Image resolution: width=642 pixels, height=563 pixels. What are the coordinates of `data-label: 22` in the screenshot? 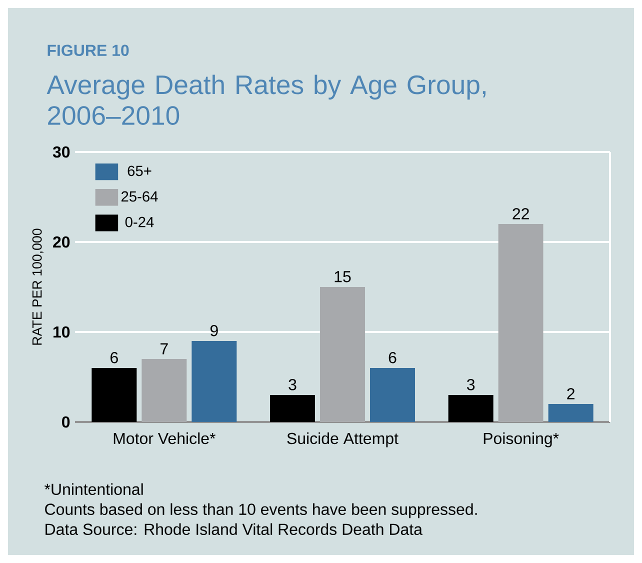 It's located at (520, 214).